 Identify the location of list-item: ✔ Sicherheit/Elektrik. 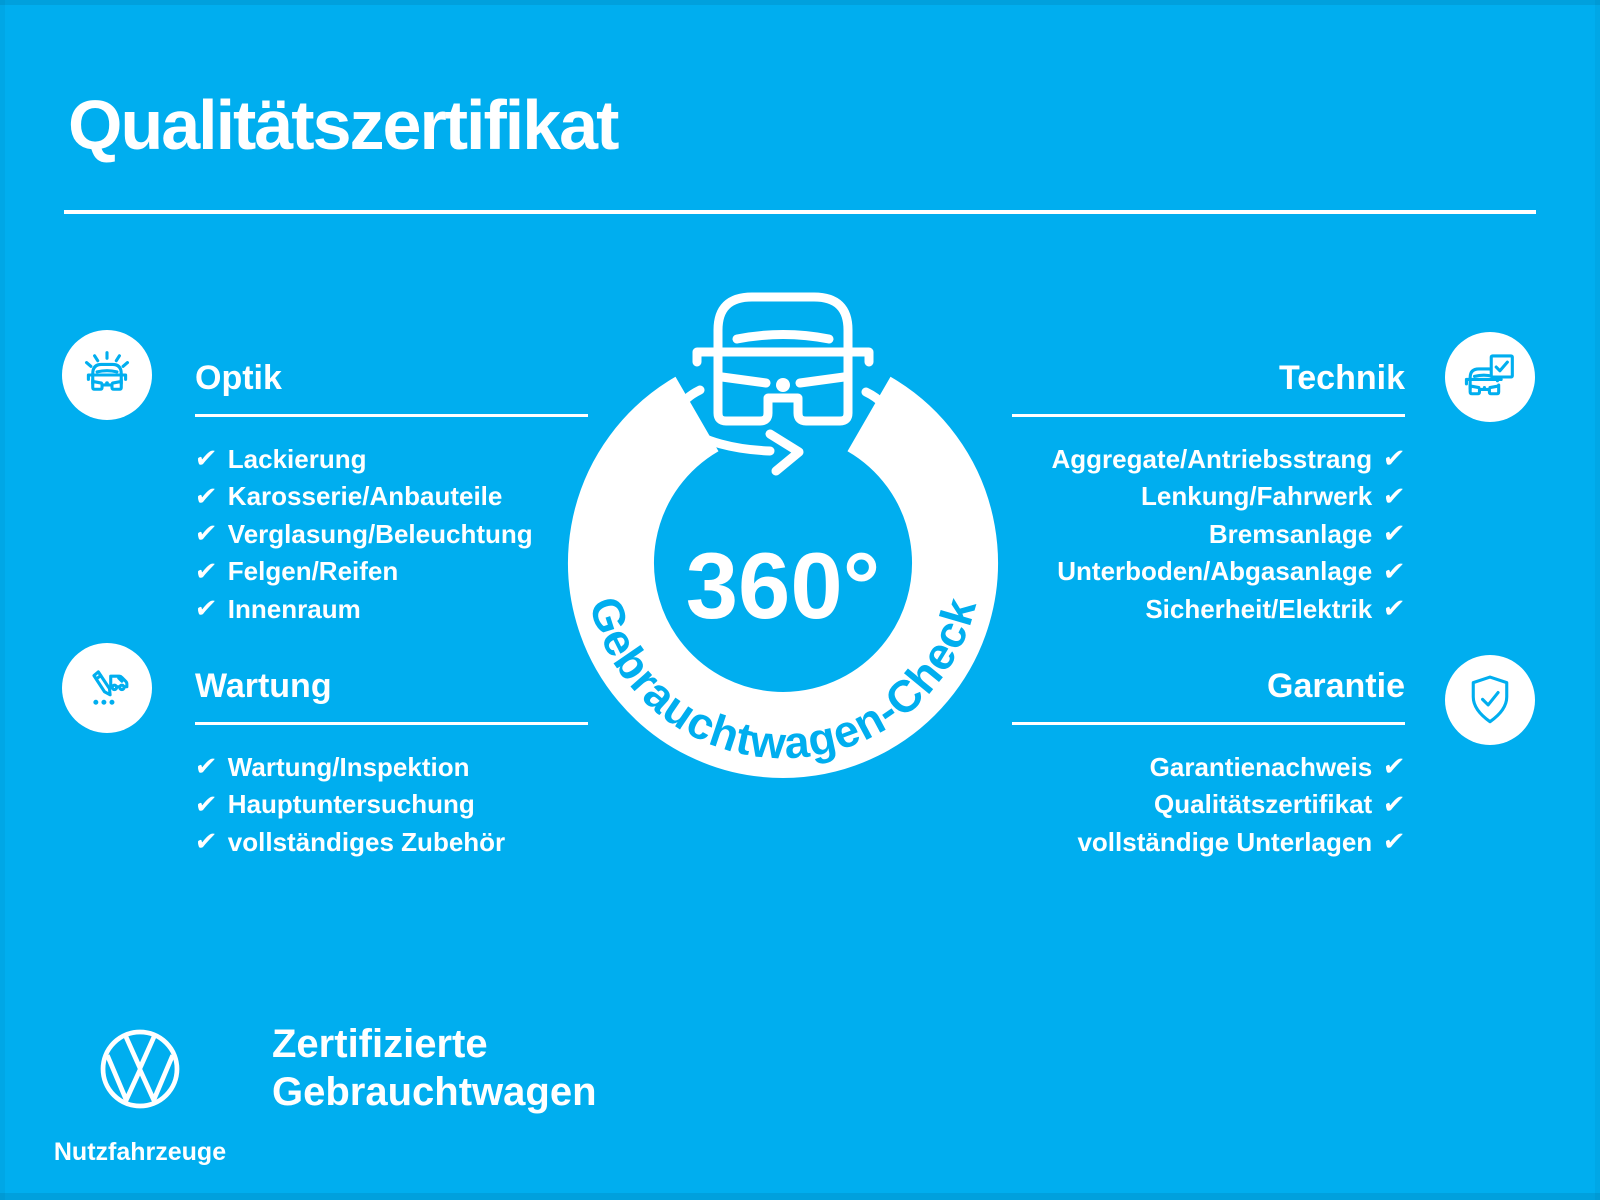
(1209, 610).